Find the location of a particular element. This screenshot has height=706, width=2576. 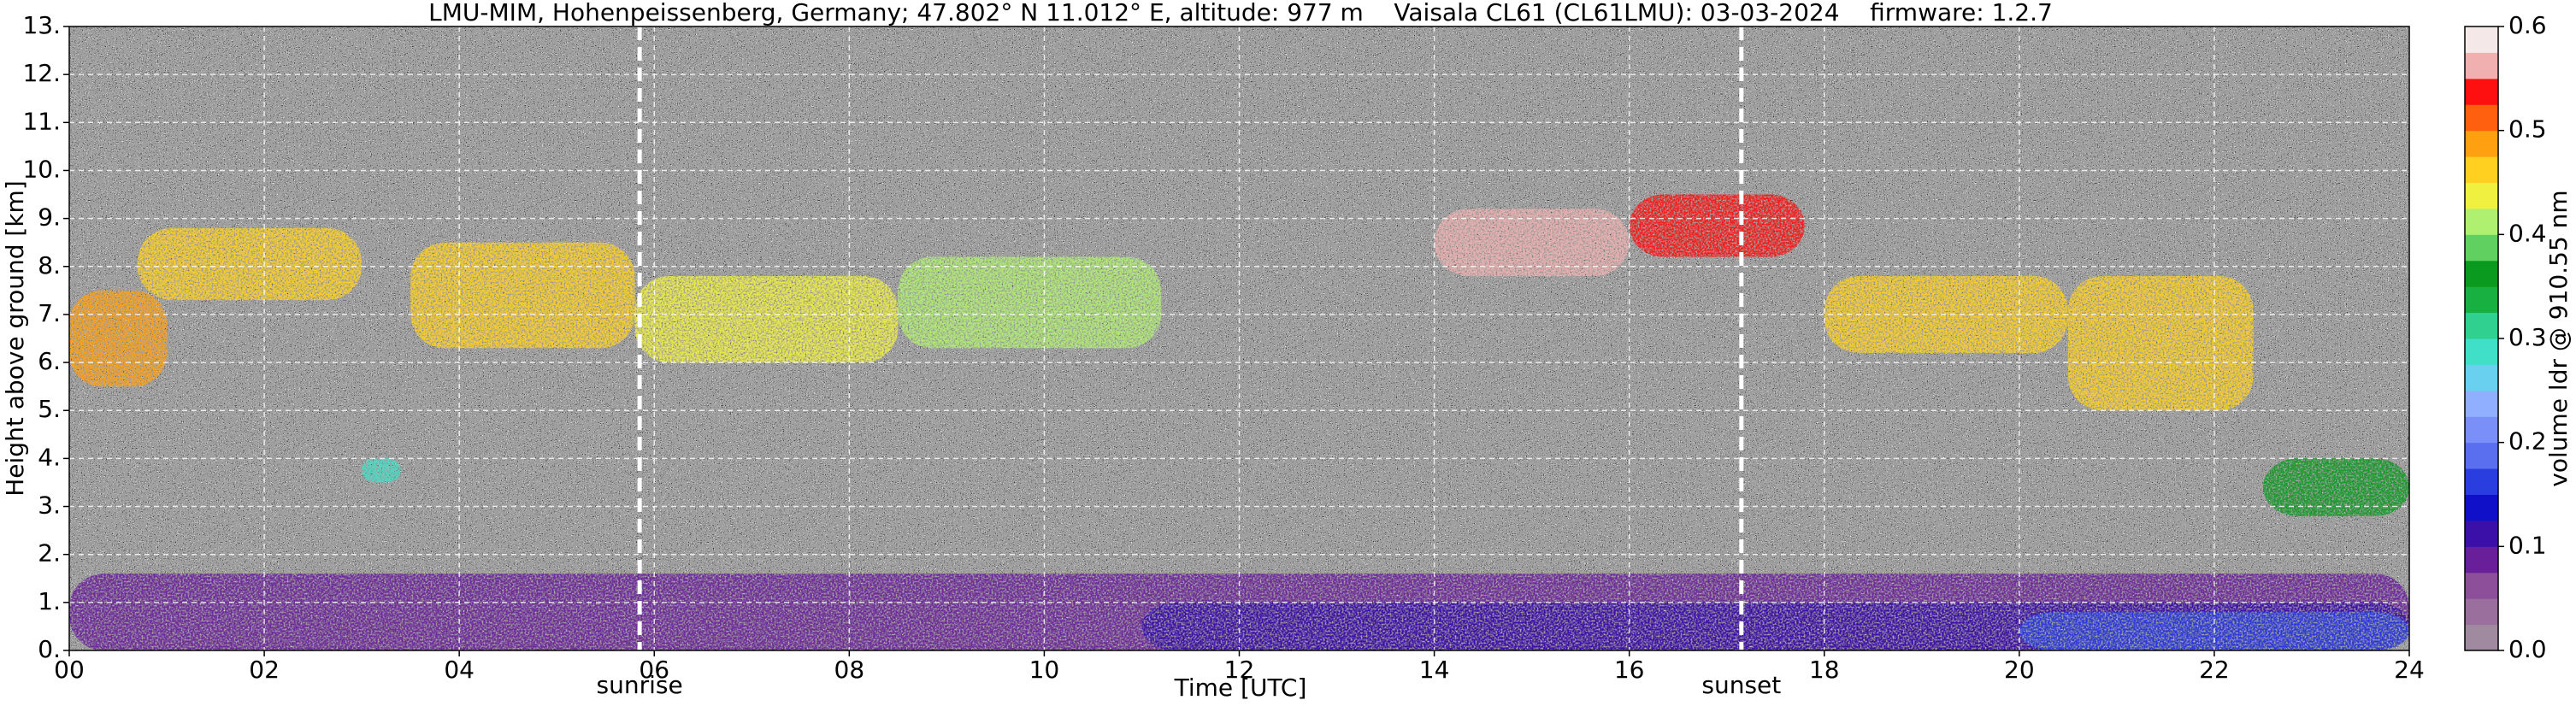

colorbar-tick-label: 0.4 is located at coordinates (2527, 233).